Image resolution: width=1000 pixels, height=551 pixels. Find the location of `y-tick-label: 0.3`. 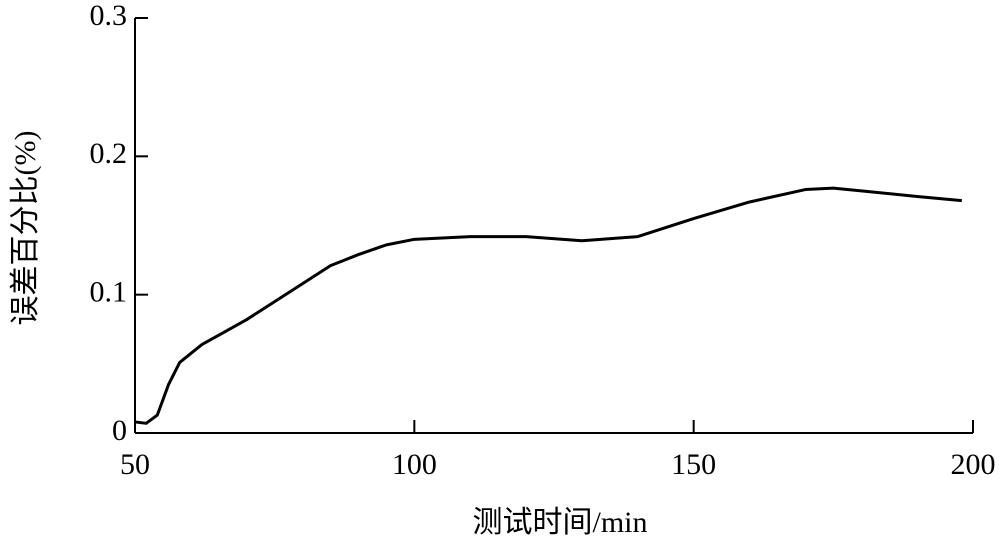

y-tick-label: 0.3 is located at coordinates (109, 16).